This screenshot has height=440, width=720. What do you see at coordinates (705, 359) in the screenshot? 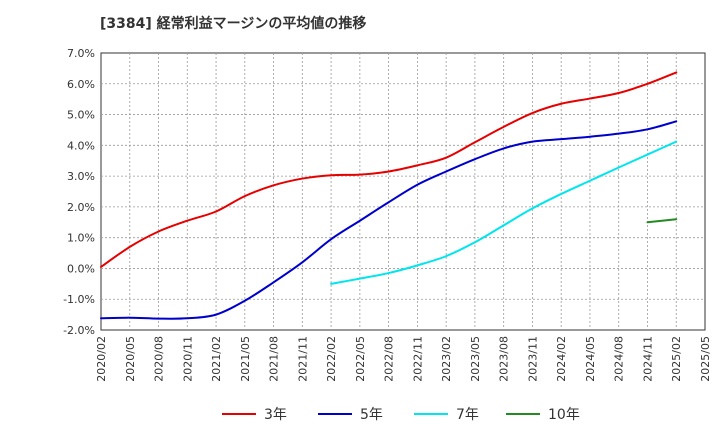
I see `x-tick-label: 2025/05` at bounding box center [705, 359].